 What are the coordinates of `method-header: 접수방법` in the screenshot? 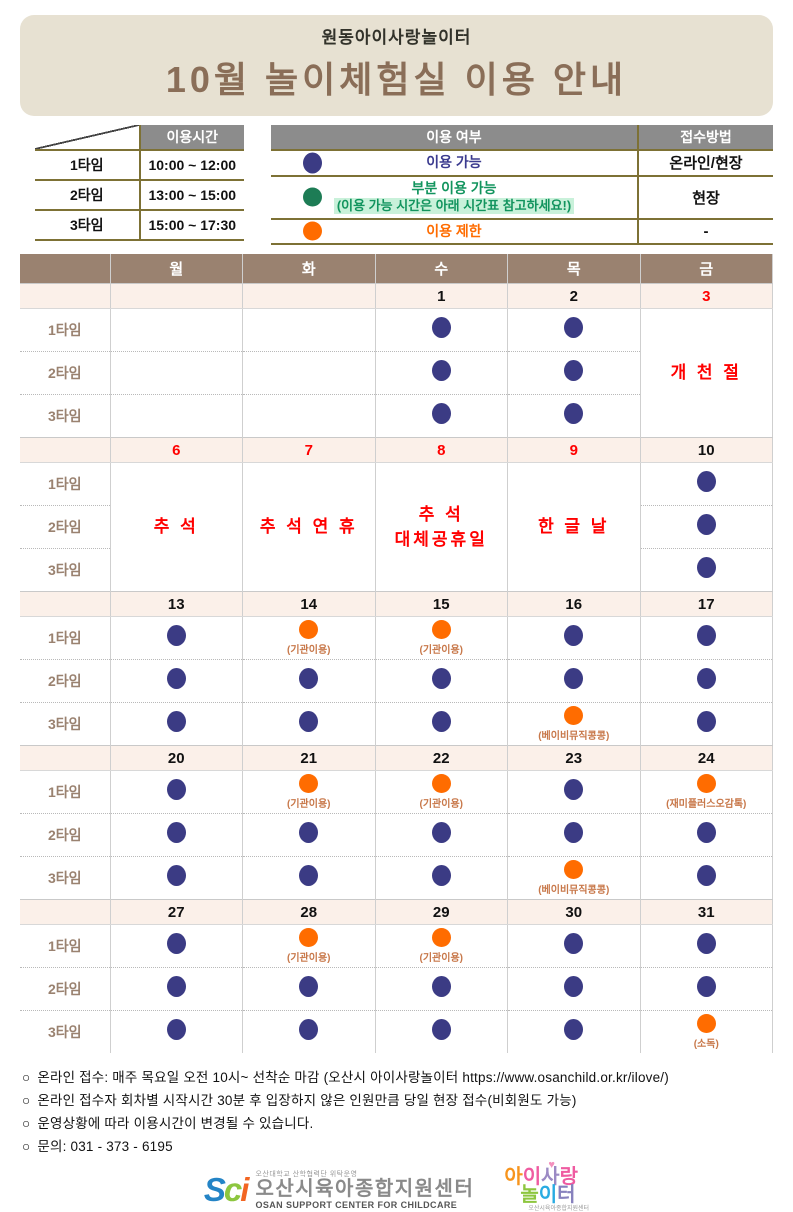 It's located at (705, 137).